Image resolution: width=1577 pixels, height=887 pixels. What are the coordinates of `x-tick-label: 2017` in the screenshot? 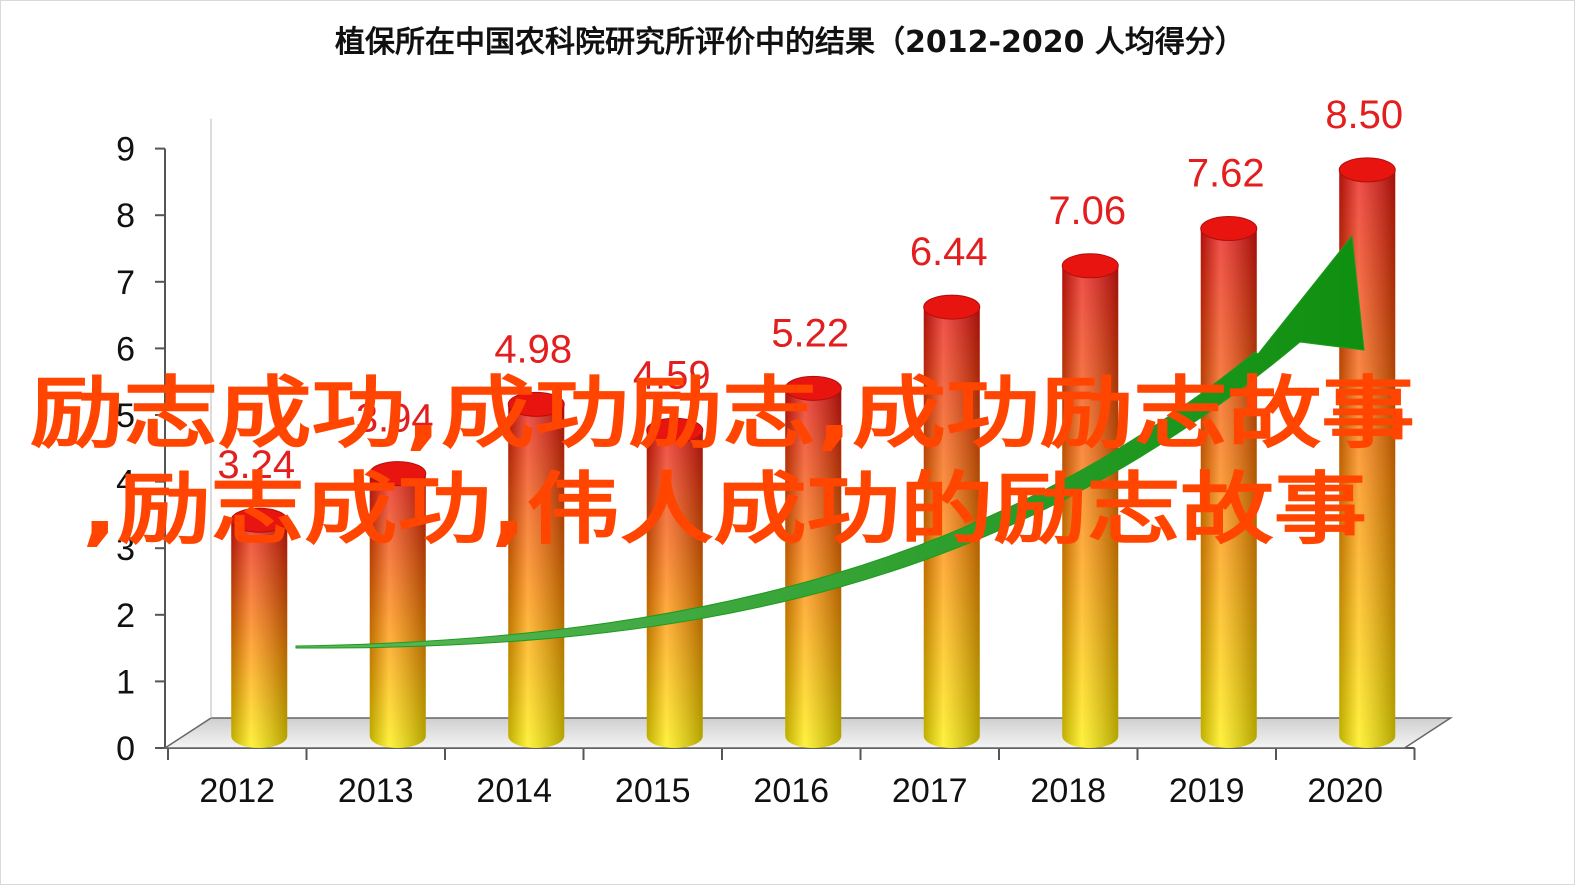 It's located at (930, 791).